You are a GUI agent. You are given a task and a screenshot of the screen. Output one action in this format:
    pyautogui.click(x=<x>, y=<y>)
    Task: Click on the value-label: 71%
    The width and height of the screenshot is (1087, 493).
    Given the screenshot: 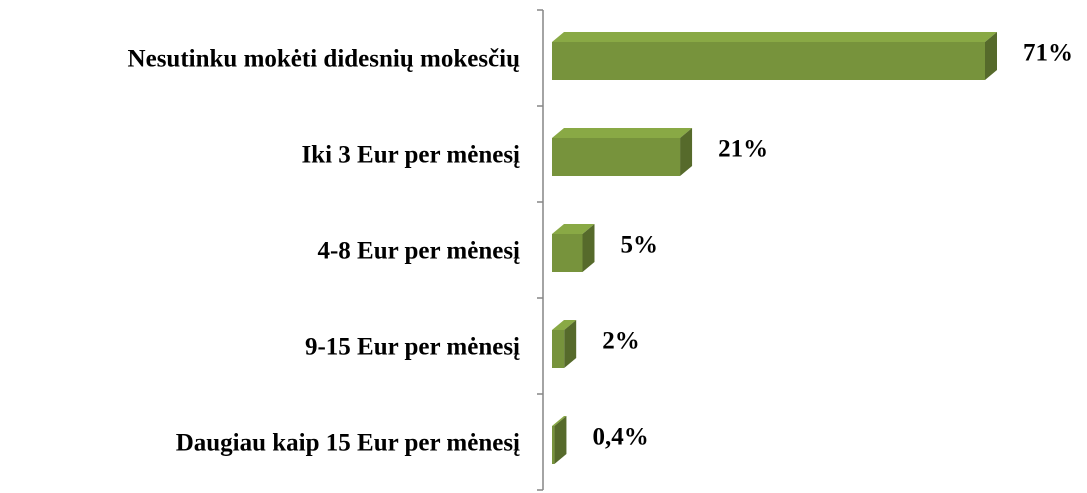 What is the action you would take?
    pyautogui.click(x=1048, y=53)
    